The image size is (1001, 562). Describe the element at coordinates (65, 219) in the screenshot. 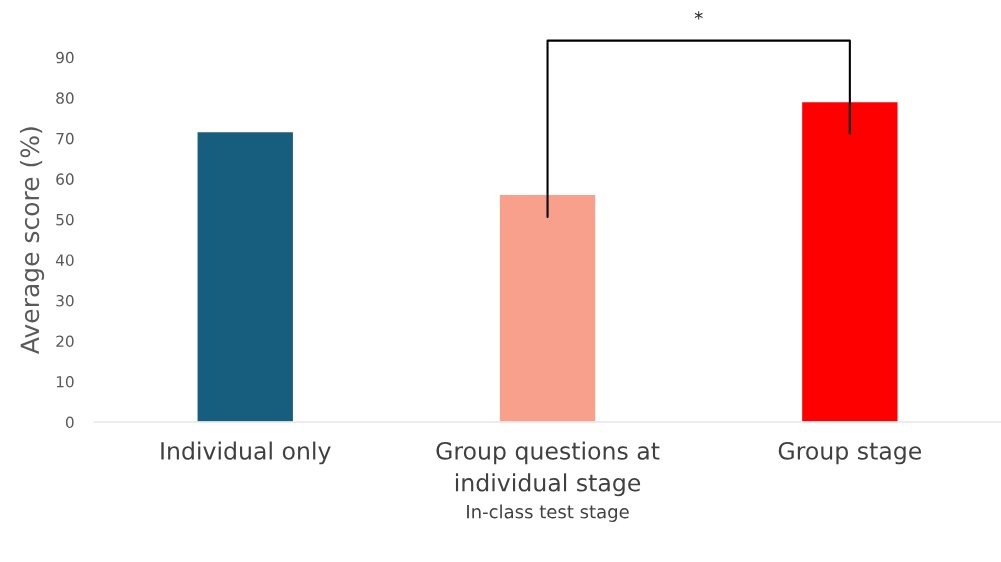

I see `y-tick-label: 50` at that location.